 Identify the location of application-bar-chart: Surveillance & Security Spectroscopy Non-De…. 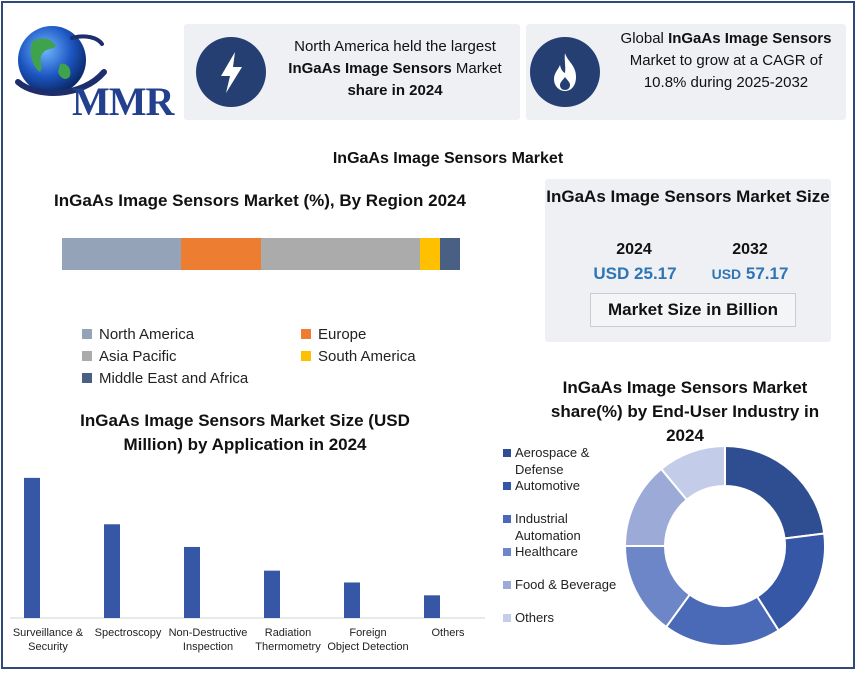
(247, 565).